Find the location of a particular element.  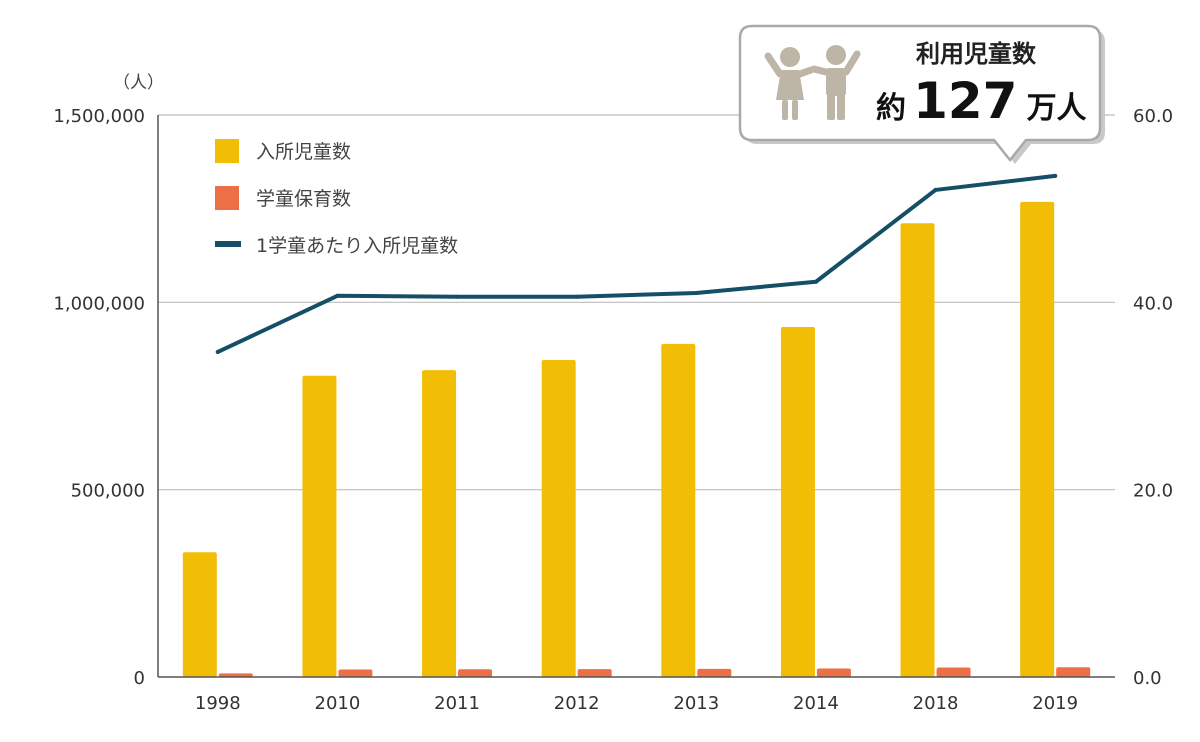

x-ticks: 1998 2010 2011 2012 2013 2014 2018 2019 is located at coordinates (636, 703).